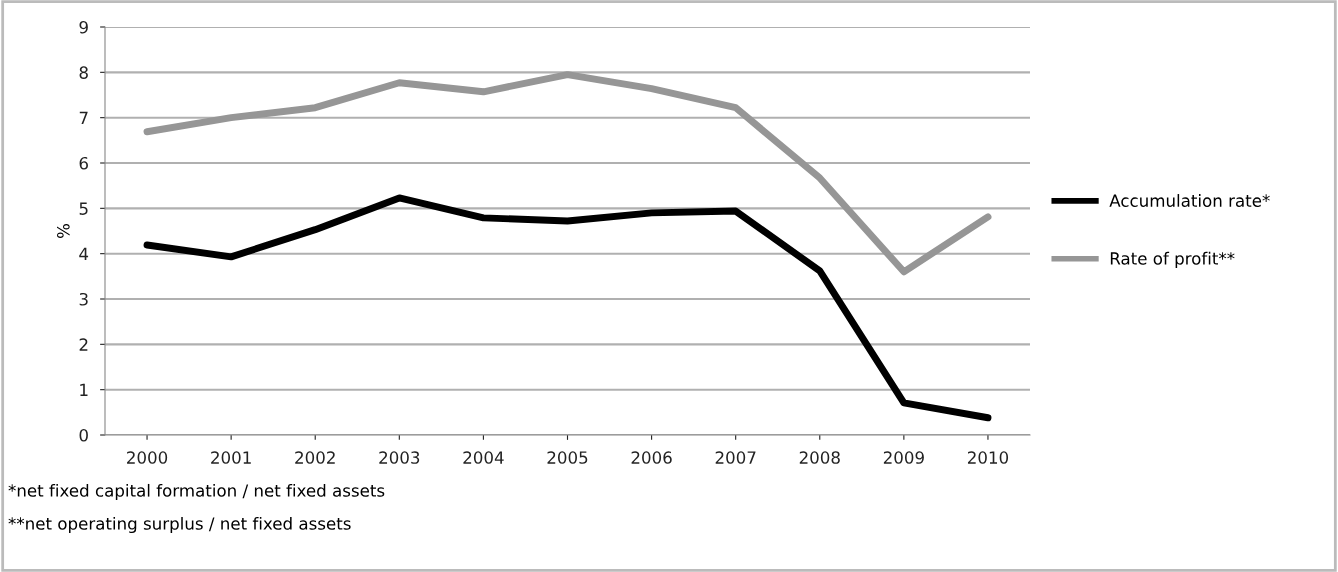  I want to click on y-tick-label: 8, so click(83, 72).